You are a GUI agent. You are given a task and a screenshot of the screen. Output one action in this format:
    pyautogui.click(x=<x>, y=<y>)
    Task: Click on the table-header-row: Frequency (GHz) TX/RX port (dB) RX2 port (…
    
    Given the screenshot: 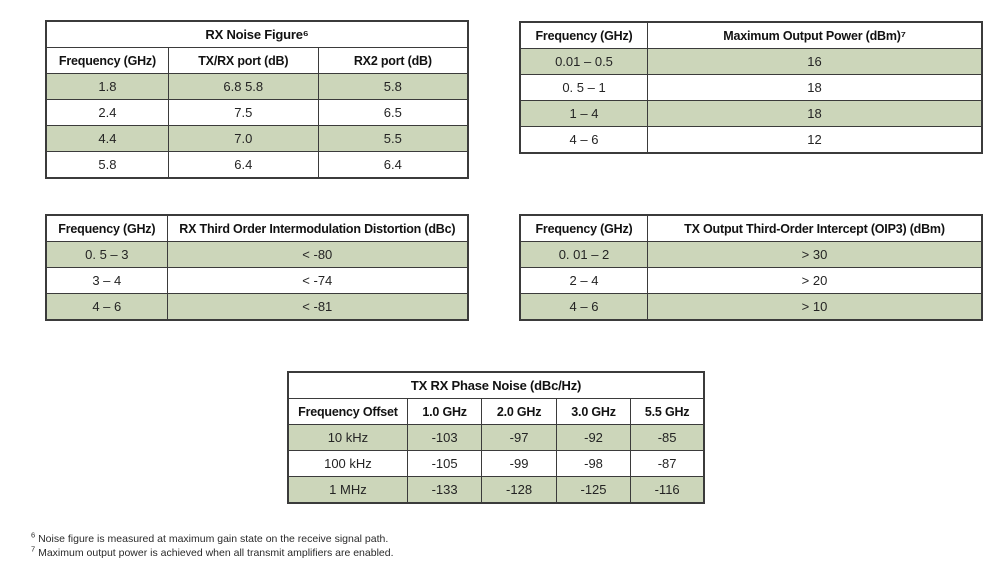 What is the action you would take?
    pyautogui.click(x=257, y=60)
    